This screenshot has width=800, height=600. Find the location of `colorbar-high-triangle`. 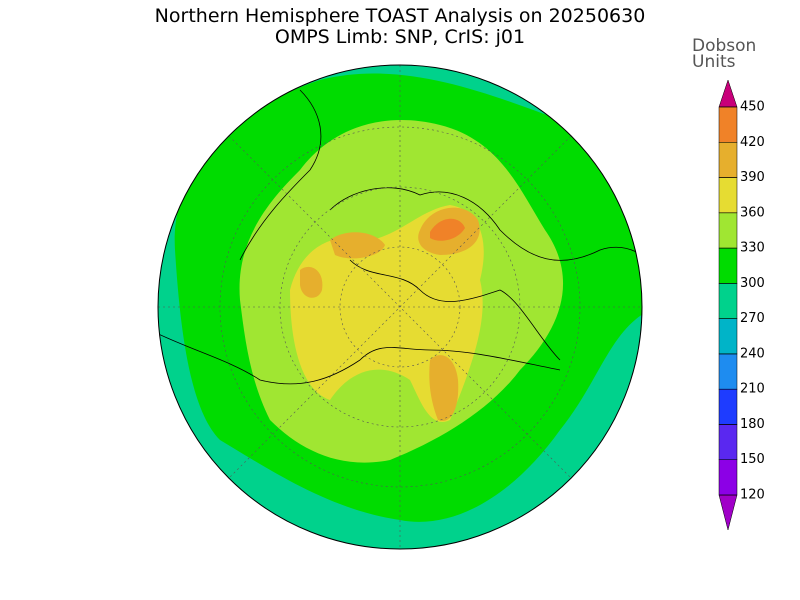

colorbar-high-triangle is located at coordinates (728, 93).